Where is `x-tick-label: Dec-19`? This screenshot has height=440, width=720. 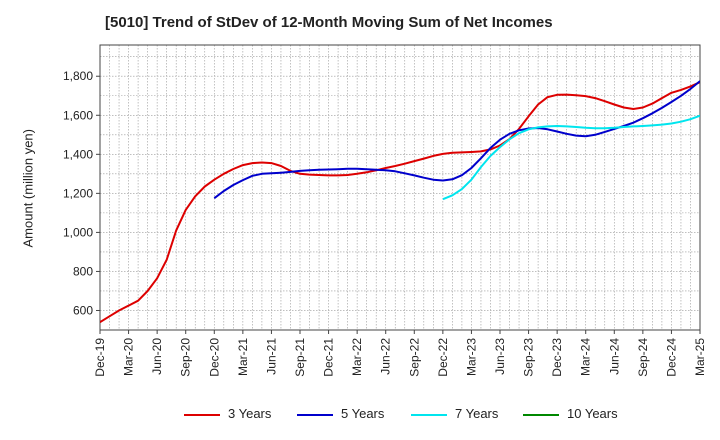 x-tick-label: Dec-19 is located at coordinates (100, 357).